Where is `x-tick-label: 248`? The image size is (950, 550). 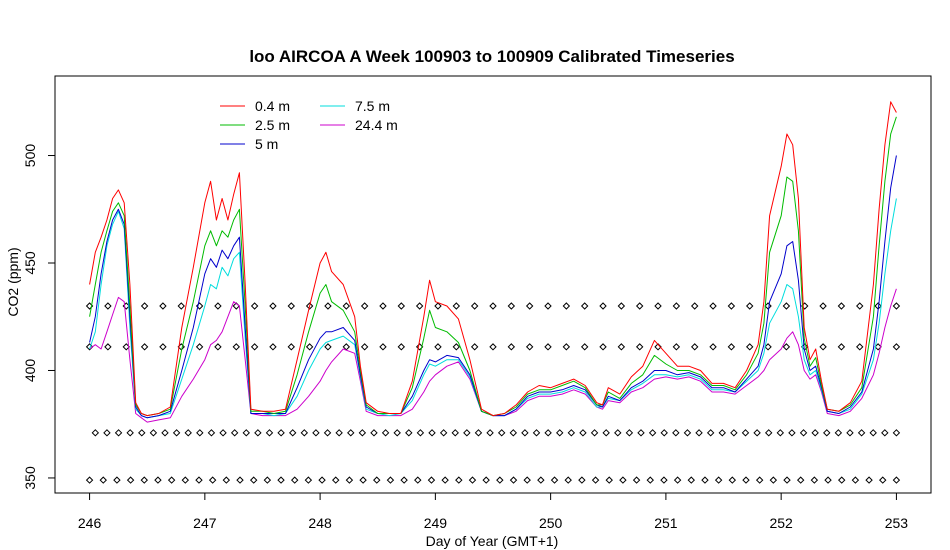
x-tick-label: 248 is located at coordinates (320, 523).